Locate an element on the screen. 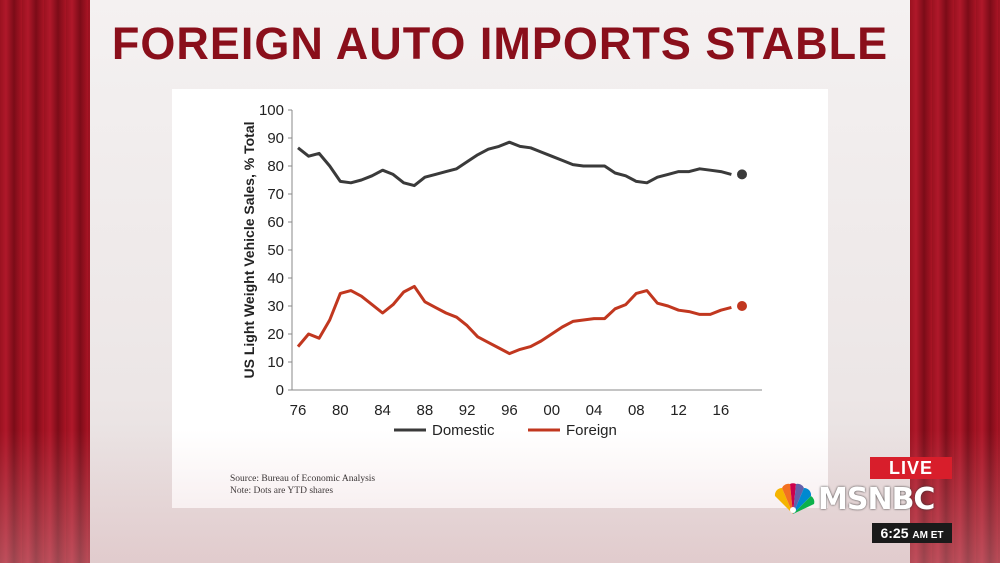  legend-label-foreign: Foreign is located at coordinates (591, 430).